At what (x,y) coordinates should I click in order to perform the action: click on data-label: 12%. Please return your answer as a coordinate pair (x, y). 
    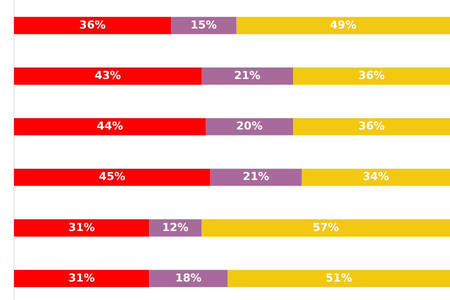
    Looking at the image, I should click on (175, 227).